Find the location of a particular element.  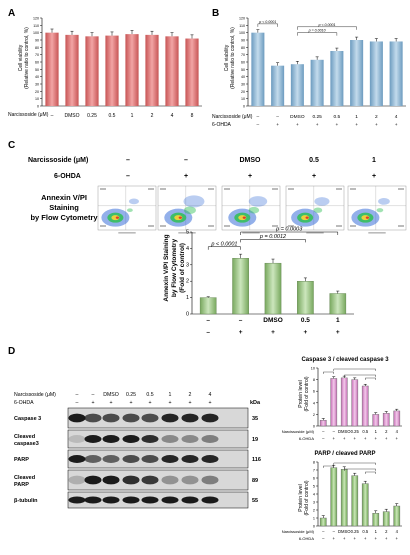

blot-kda: 89 is located at coordinates (255, 481).